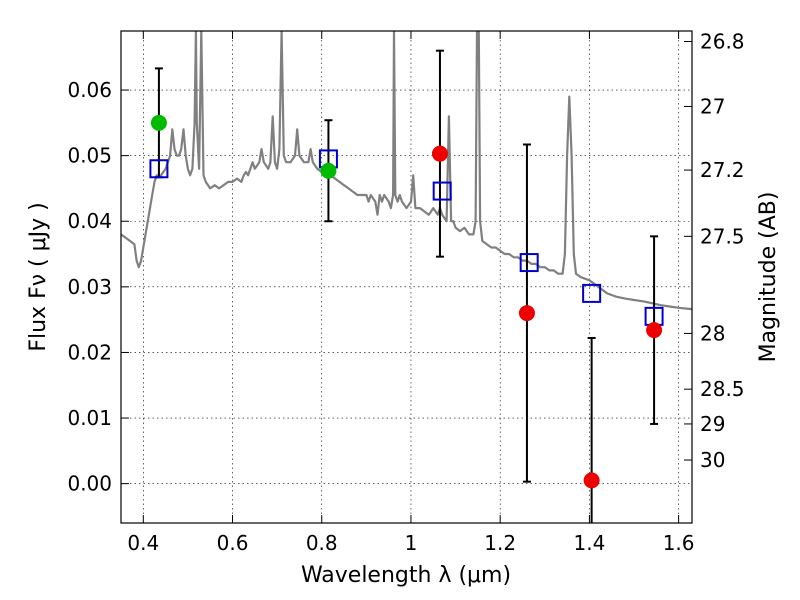  What do you see at coordinates (89, 221) in the screenshot?
I see `y-tick-label: 0.04` at bounding box center [89, 221].